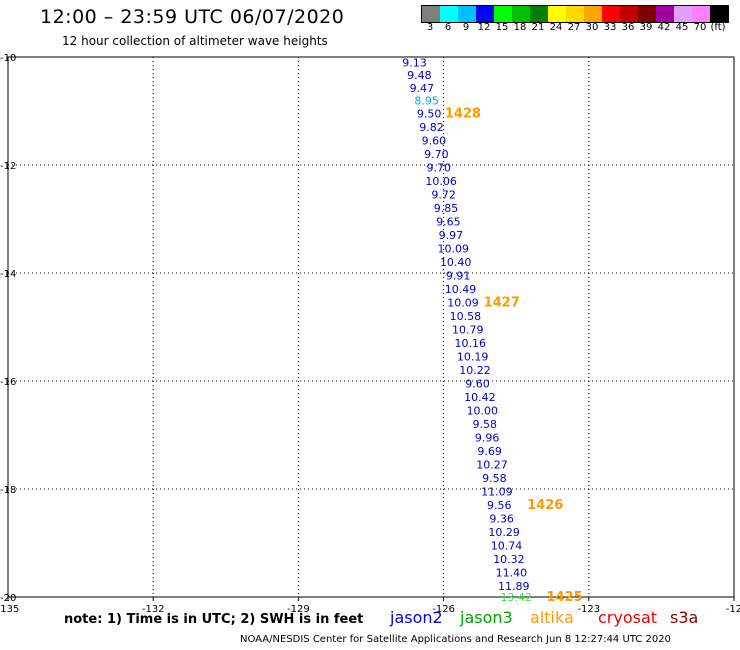 This screenshot has width=740, height=650. I want to click on colorbar-label: (ft), so click(718, 27).